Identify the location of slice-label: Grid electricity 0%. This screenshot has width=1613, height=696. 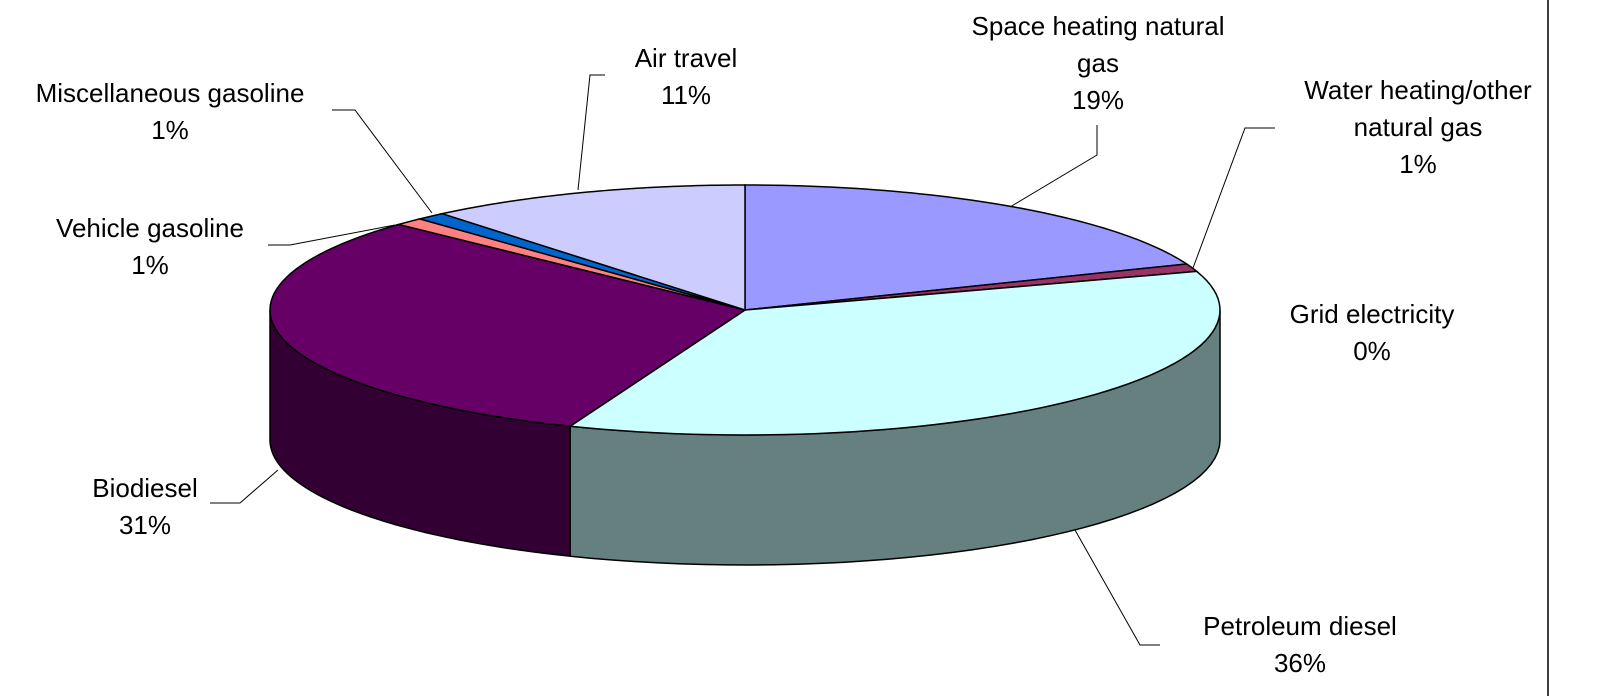
(1372, 333).